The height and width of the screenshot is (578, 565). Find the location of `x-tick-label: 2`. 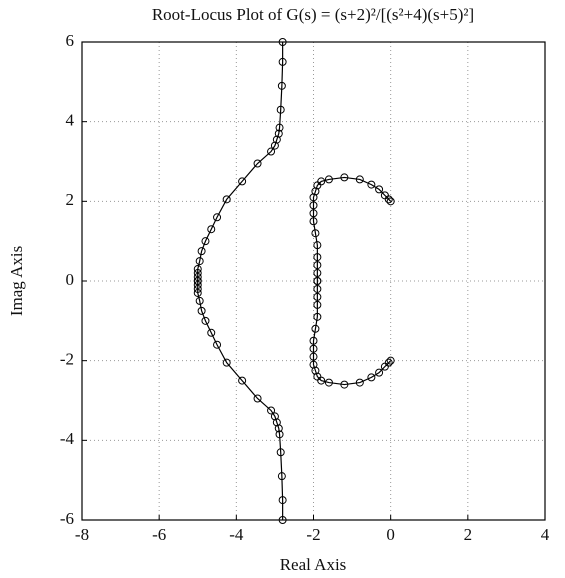

x-tick-label: 2 is located at coordinates (468, 534).